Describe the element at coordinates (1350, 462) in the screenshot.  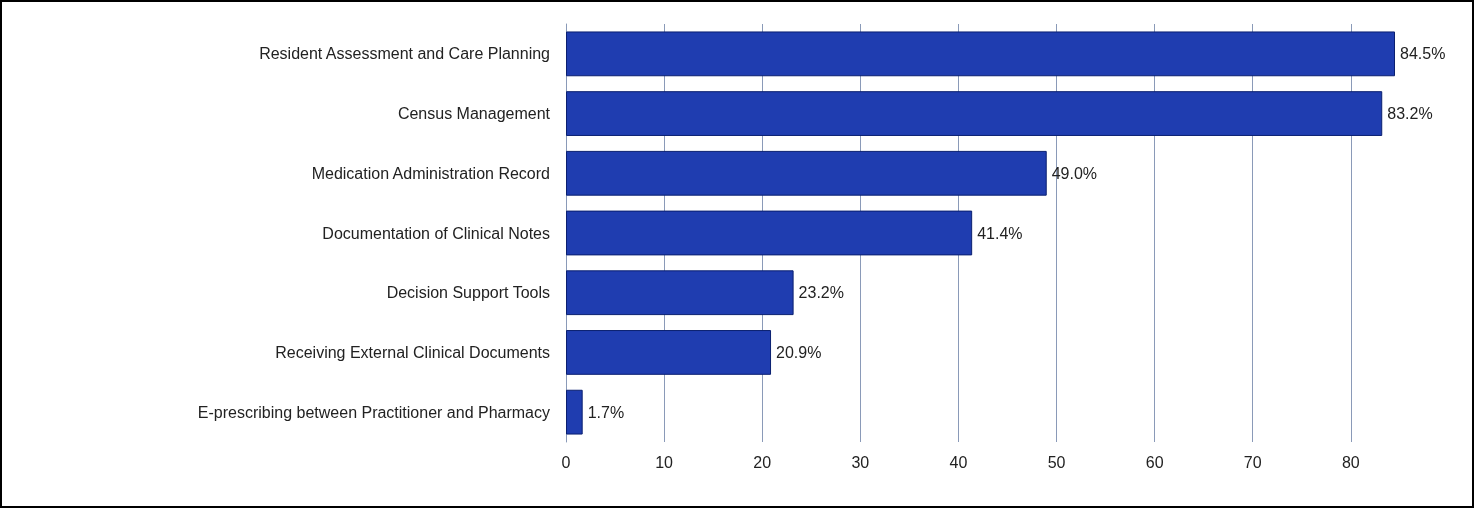
I see `x-tick-label: 80` at that location.